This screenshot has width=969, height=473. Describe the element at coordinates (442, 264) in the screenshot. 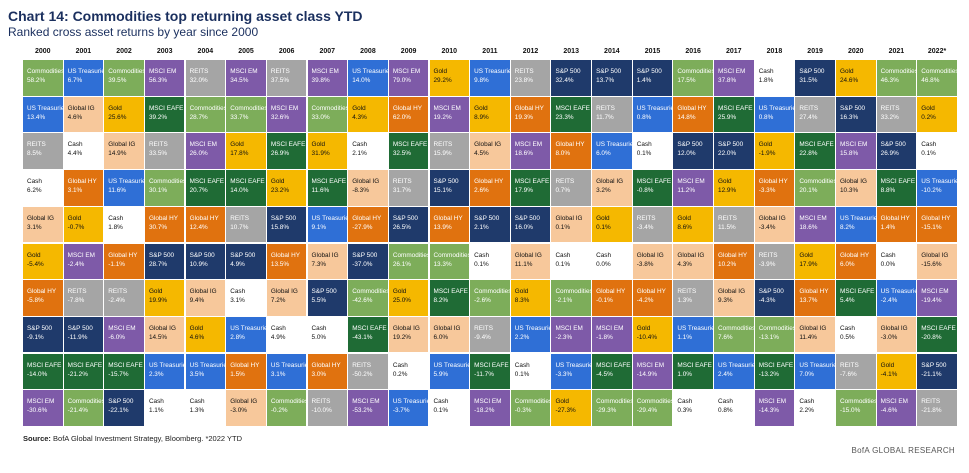

I see `asset-return: 13.3%` at that location.